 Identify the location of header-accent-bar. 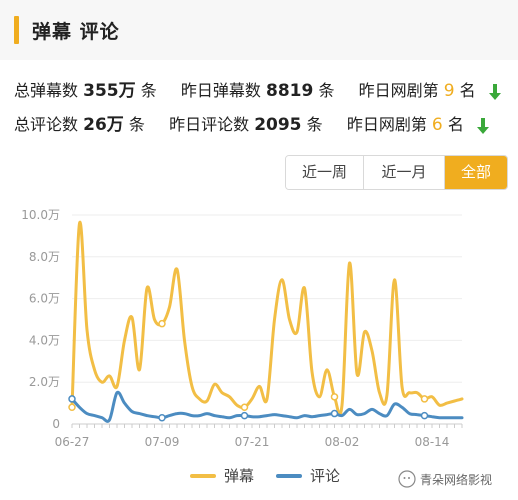
(16, 30).